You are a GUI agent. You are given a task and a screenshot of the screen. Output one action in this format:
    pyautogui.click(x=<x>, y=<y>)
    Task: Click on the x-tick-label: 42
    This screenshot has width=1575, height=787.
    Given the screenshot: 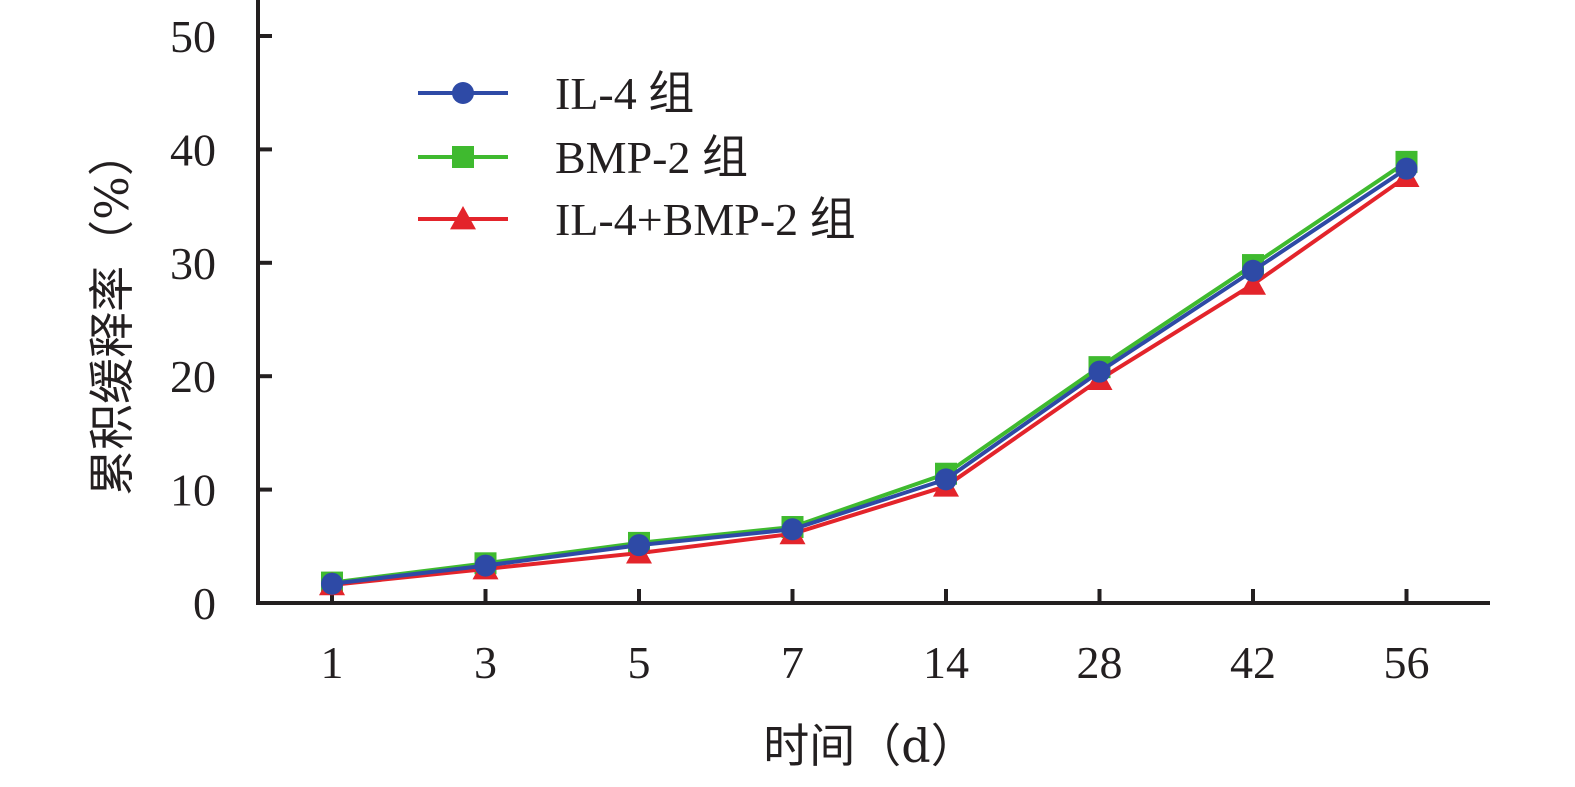 What is the action you would take?
    pyautogui.click(x=1253, y=662)
    